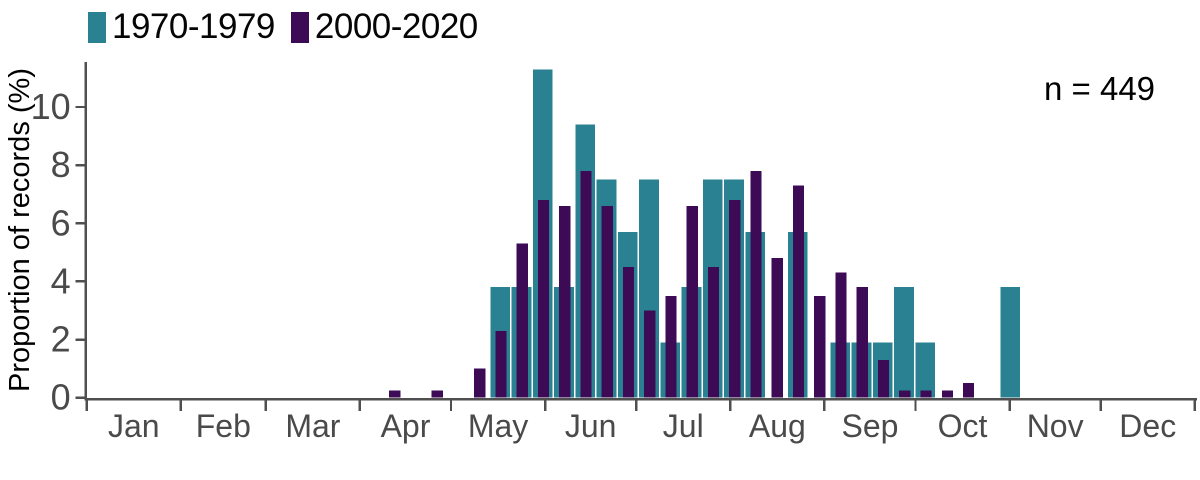  Describe the element at coordinates (97, 27) in the screenshot. I see `legend-swatch-1970-1979` at that location.